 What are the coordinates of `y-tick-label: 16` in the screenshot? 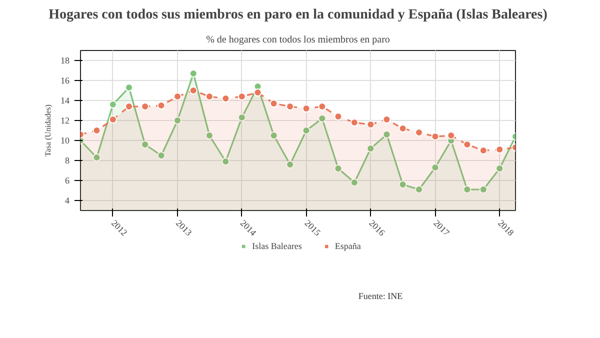 It's located at (65, 81).